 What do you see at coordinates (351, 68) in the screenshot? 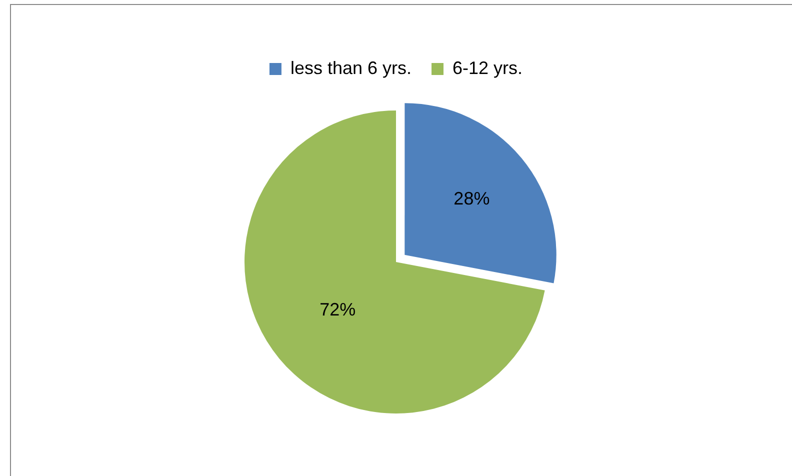
I see `legend-label: less than 6 yrs.` at bounding box center [351, 68].